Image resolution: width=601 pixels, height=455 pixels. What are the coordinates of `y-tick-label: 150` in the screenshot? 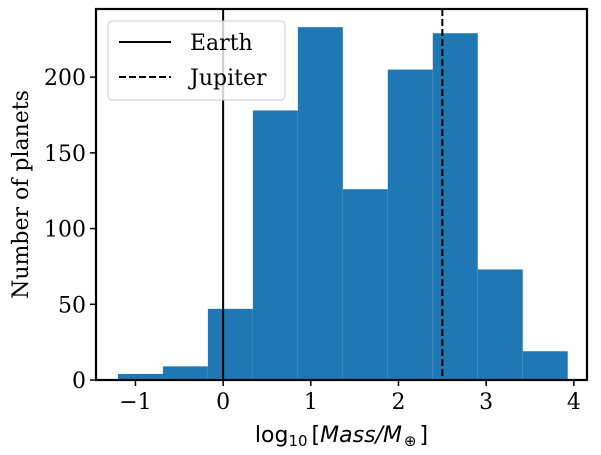 It's located at (65, 154).